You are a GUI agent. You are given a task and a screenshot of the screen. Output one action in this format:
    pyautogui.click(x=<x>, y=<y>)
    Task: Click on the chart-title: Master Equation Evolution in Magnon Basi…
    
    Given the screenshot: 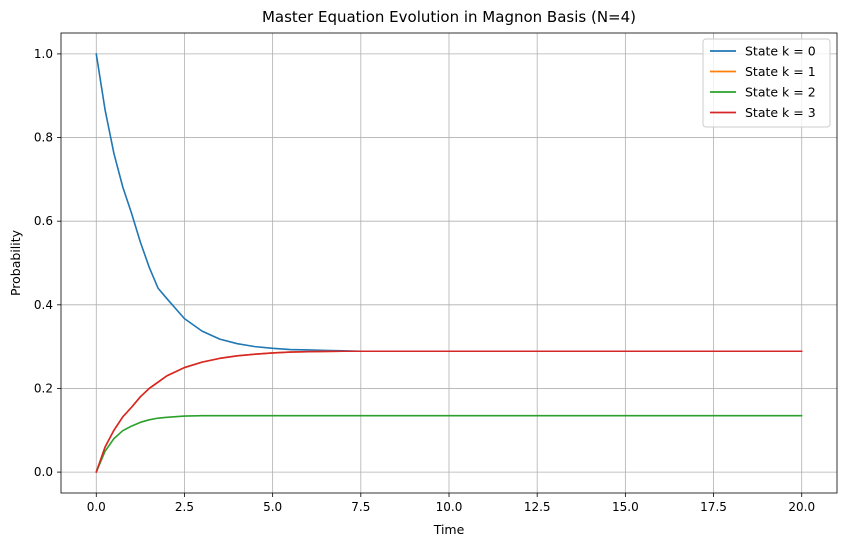 What is the action you would take?
    pyautogui.click(x=449, y=17)
    